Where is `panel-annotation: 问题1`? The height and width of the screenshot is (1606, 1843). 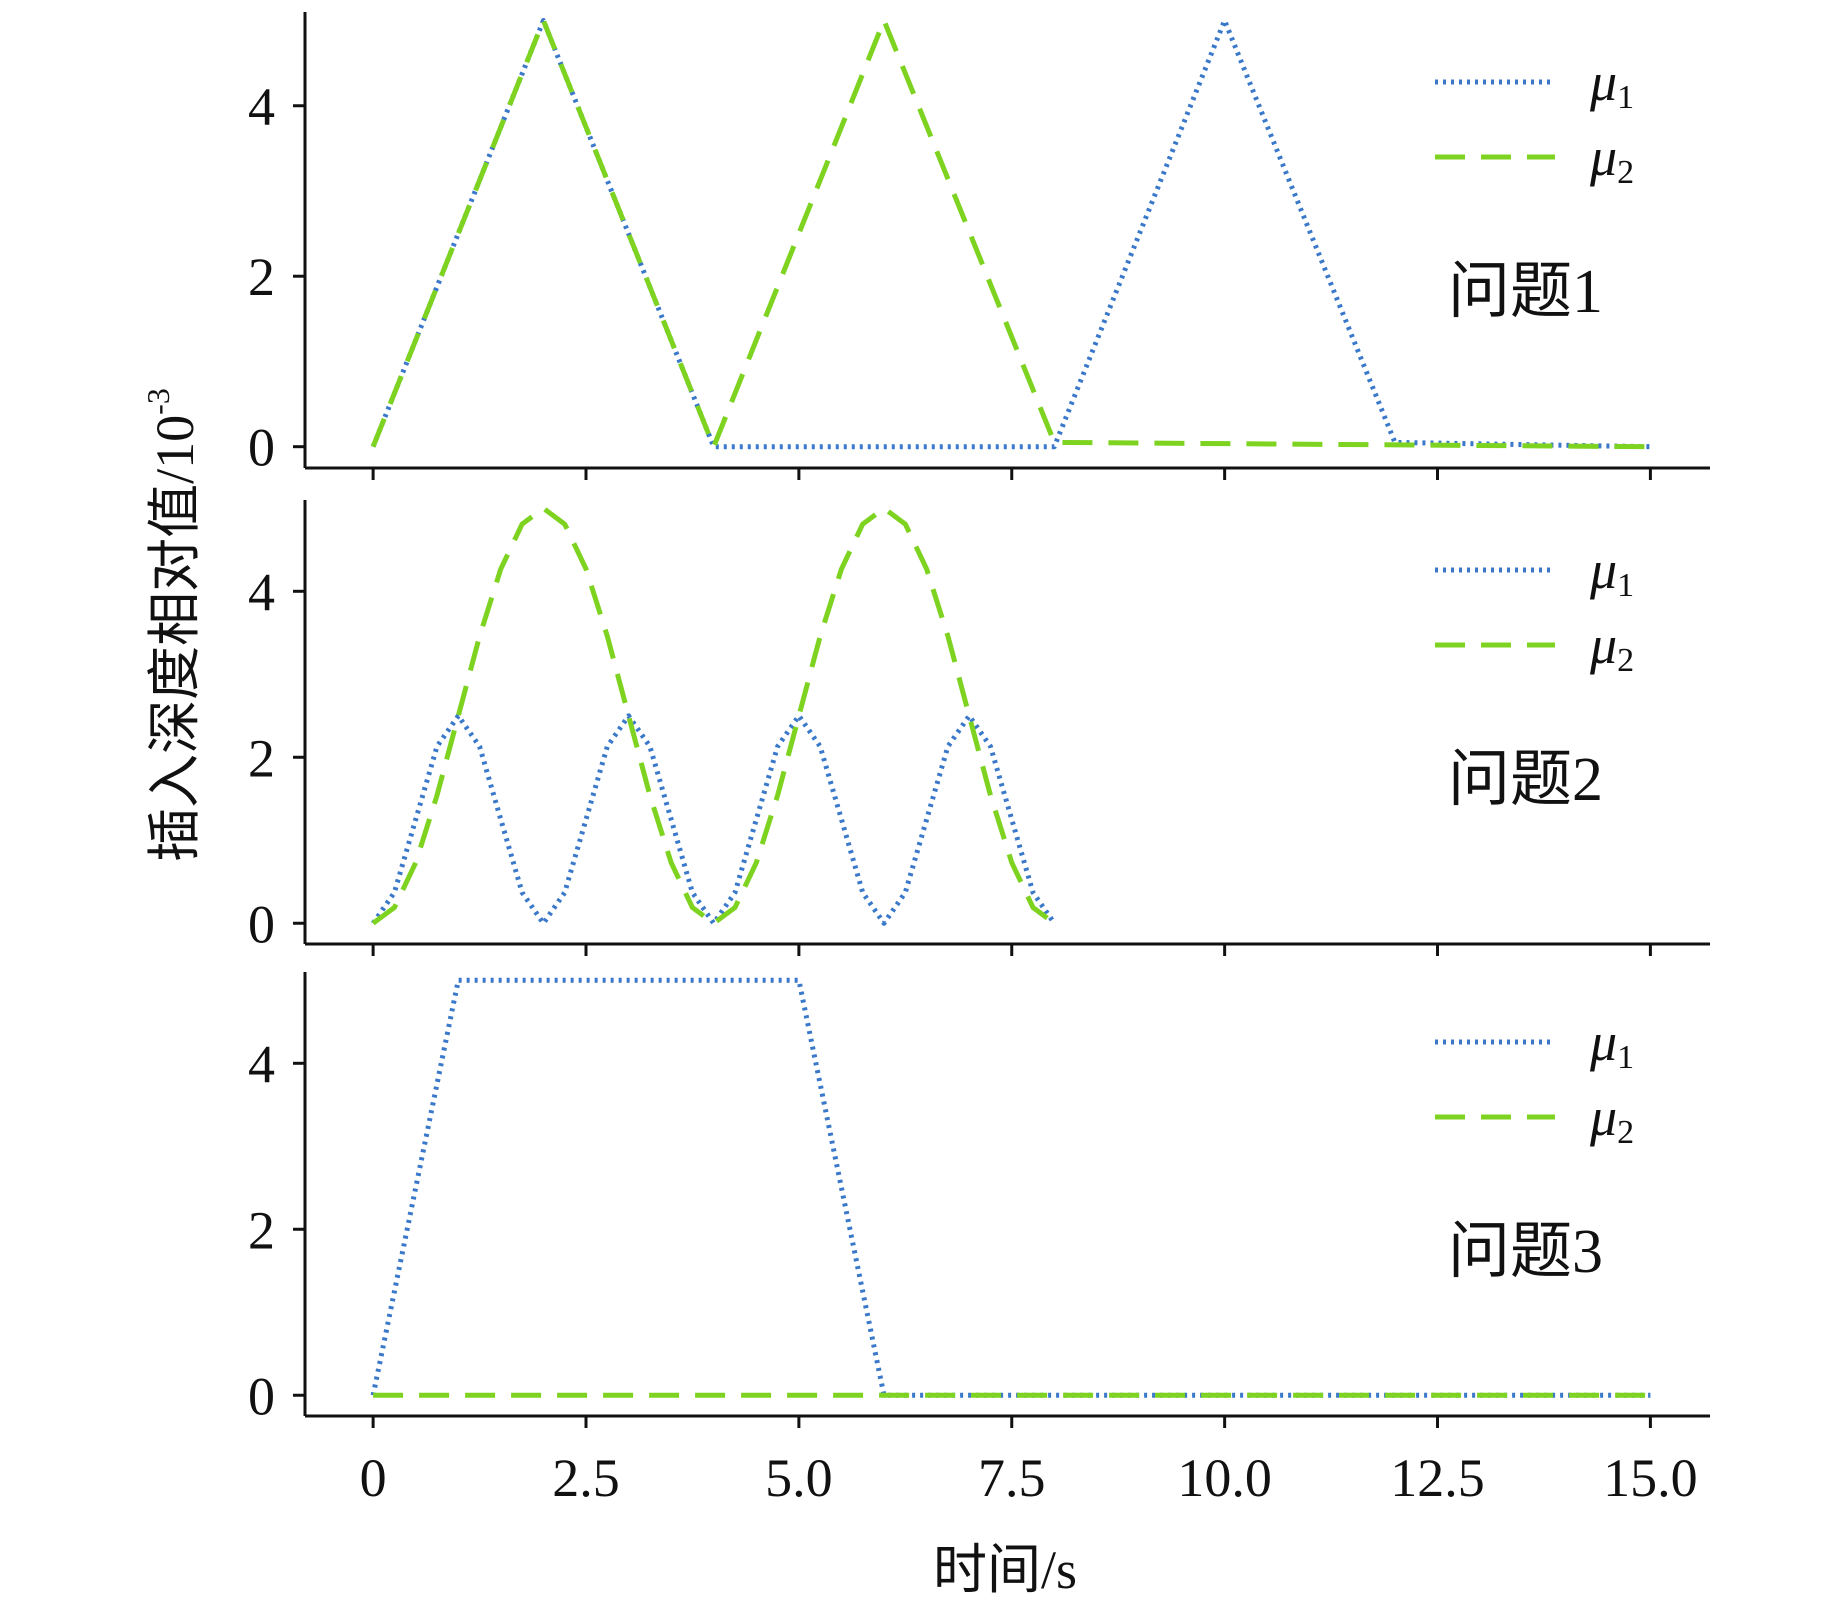
panel-annotation: 问题1 is located at coordinates (1525, 292).